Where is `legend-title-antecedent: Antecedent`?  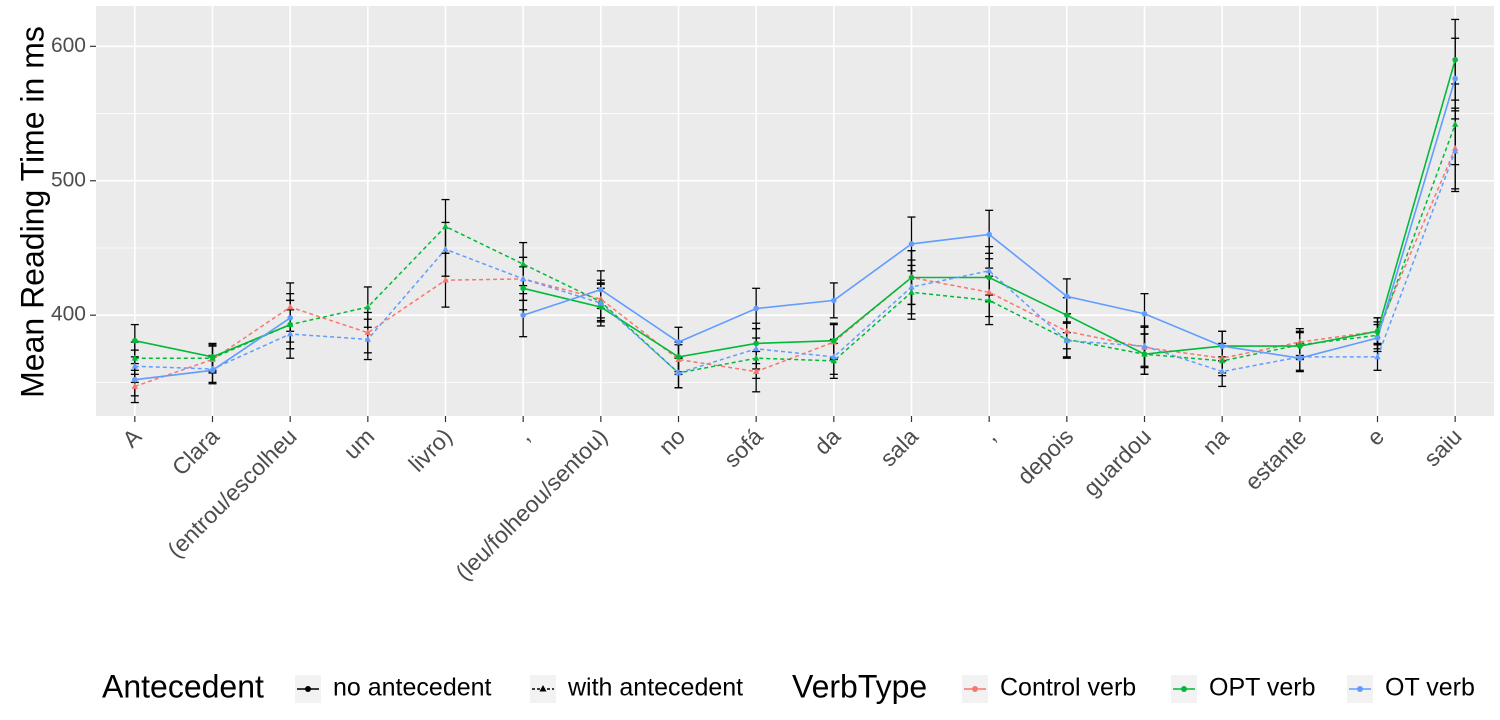 legend-title-antecedent: Antecedent is located at coordinates (183, 686).